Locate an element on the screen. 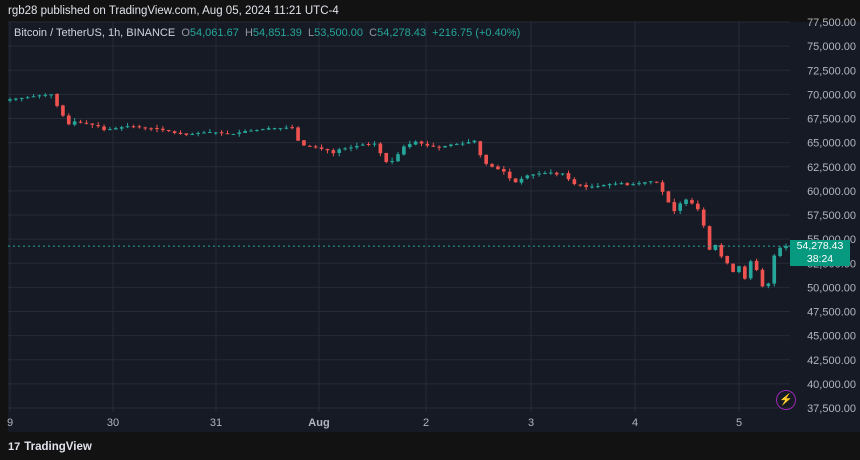  change-value: +216.75 (+0.40%) is located at coordinates (476, 33).